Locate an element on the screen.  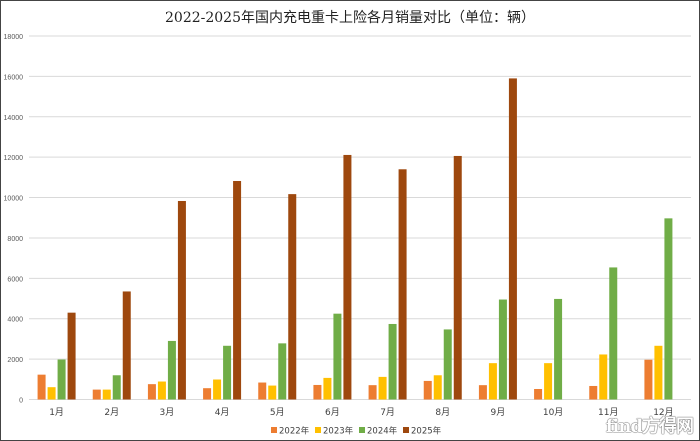
legend-label: 2024年 is located at coordinates (382, 431).